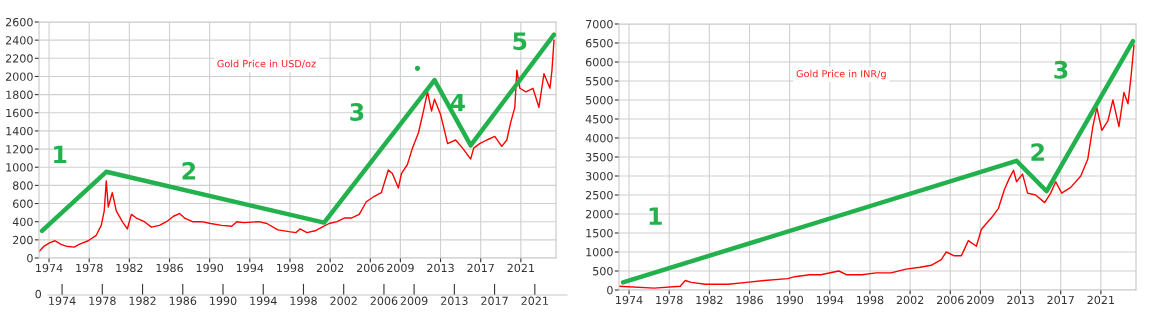  I want to click on text: 0, so click(38, 294).